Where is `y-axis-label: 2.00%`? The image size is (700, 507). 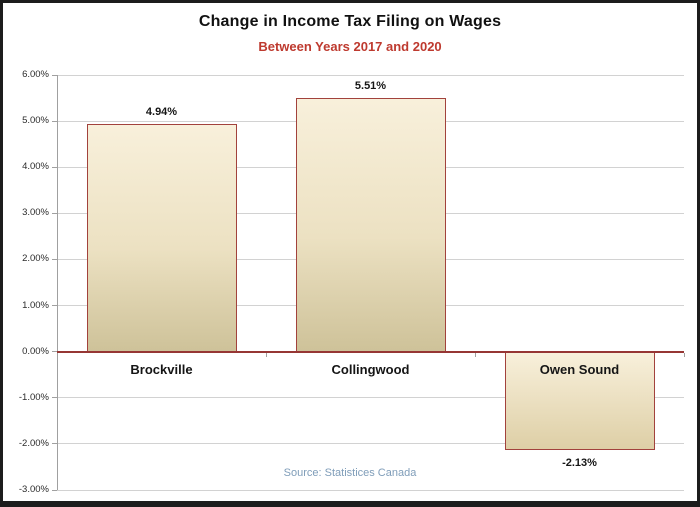 y-axis-label: 2.00% is located at coordinates (35, 259).